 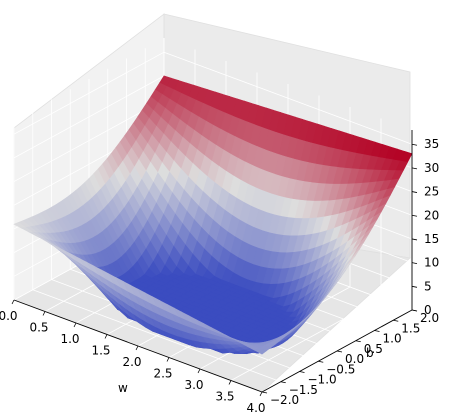 What do you see at coordinates (193, 385) in the screenshot?
I see `w-tick-label: 3.0` at bounding box center [193, 385].